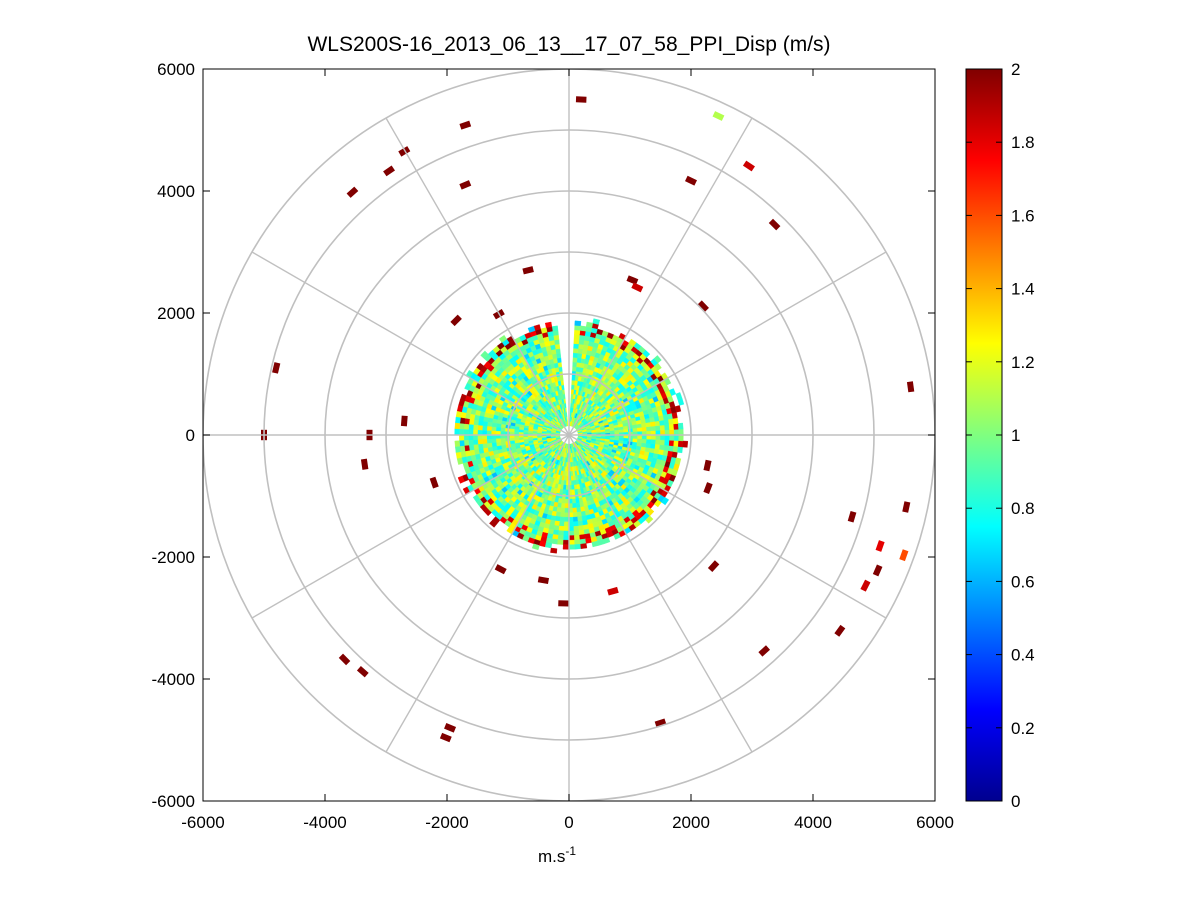  What do you see at coordinates (176, 191) in the screenshot?
I see `y-tick-label: 4000` at bounding box center [176, 191].